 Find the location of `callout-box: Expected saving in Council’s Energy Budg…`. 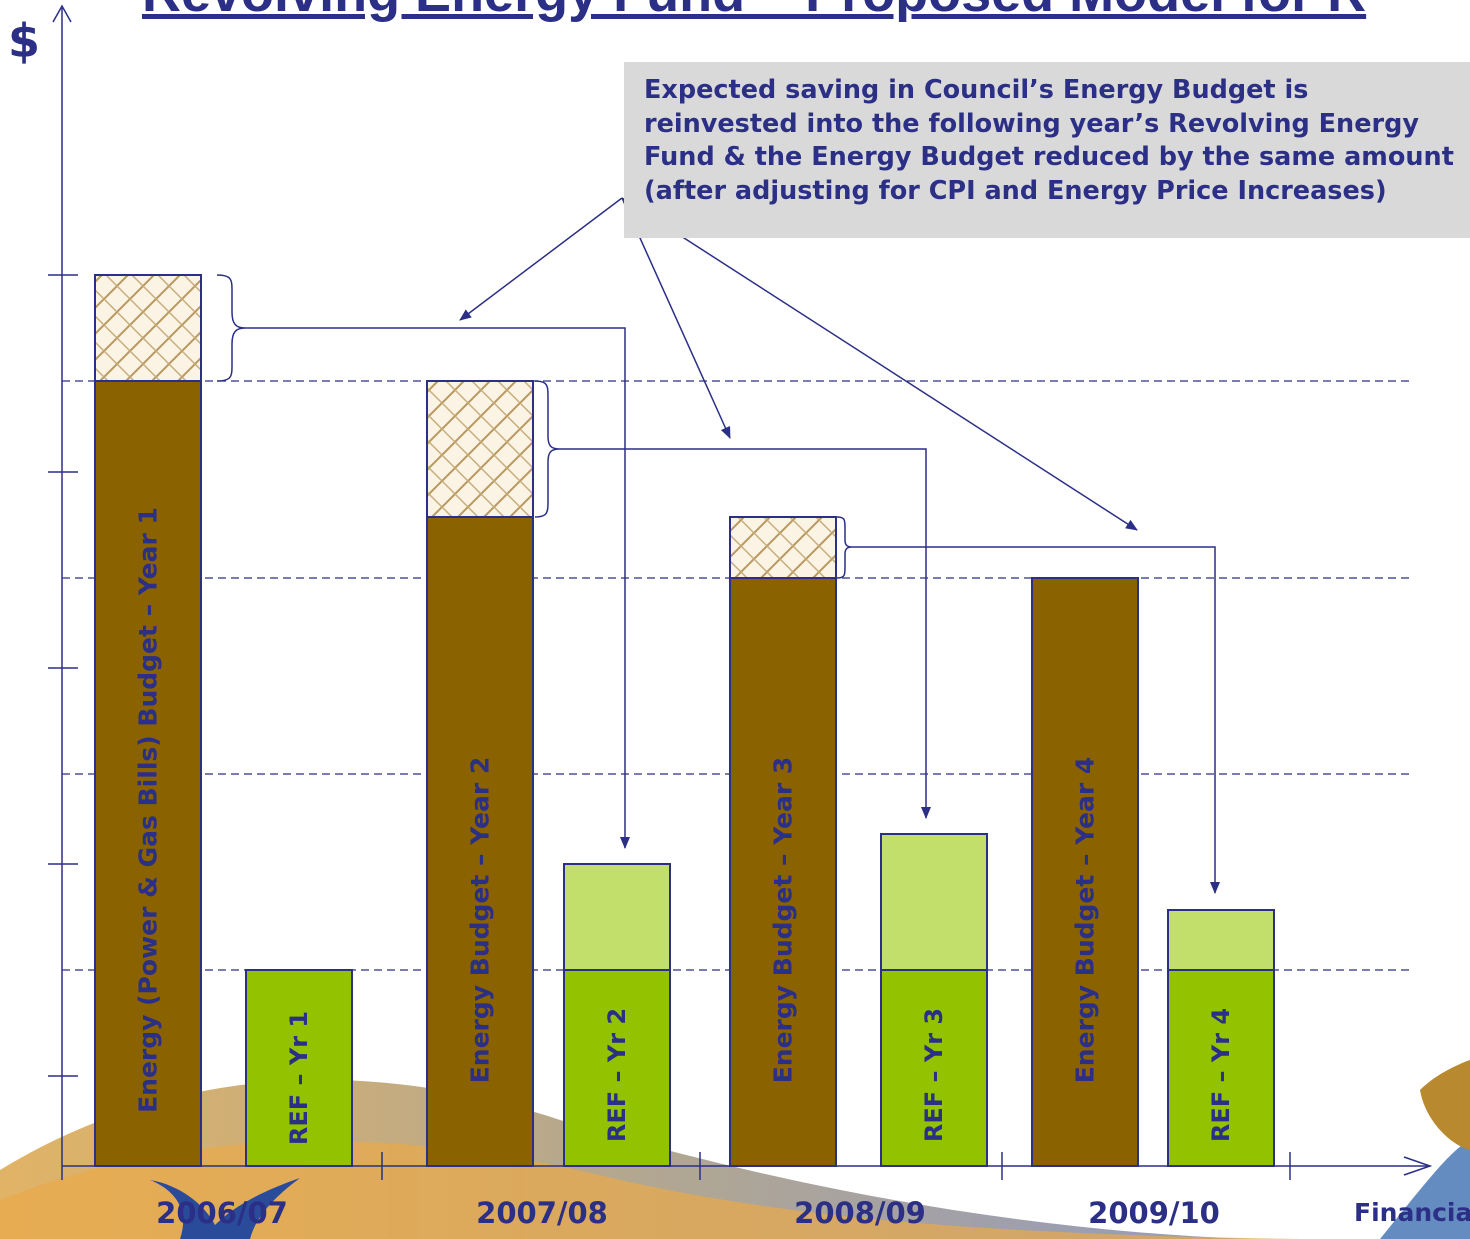

callout-box: Expected saving in Council’s Energy Budg… is located at coordinates (1047, 150).